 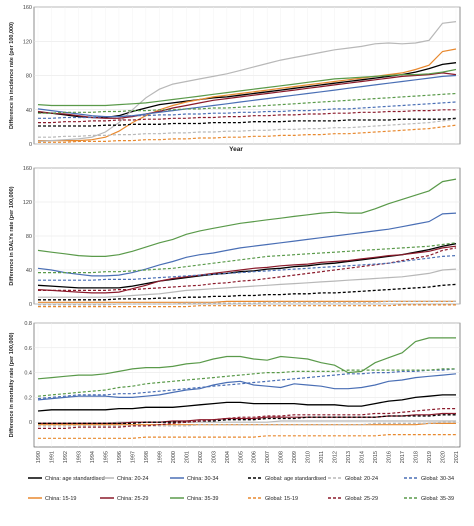 What do you see at coordinates (174, 457) in the screenshot?
I see `x-tick-label: 2000` at bounding box center [174, 457].